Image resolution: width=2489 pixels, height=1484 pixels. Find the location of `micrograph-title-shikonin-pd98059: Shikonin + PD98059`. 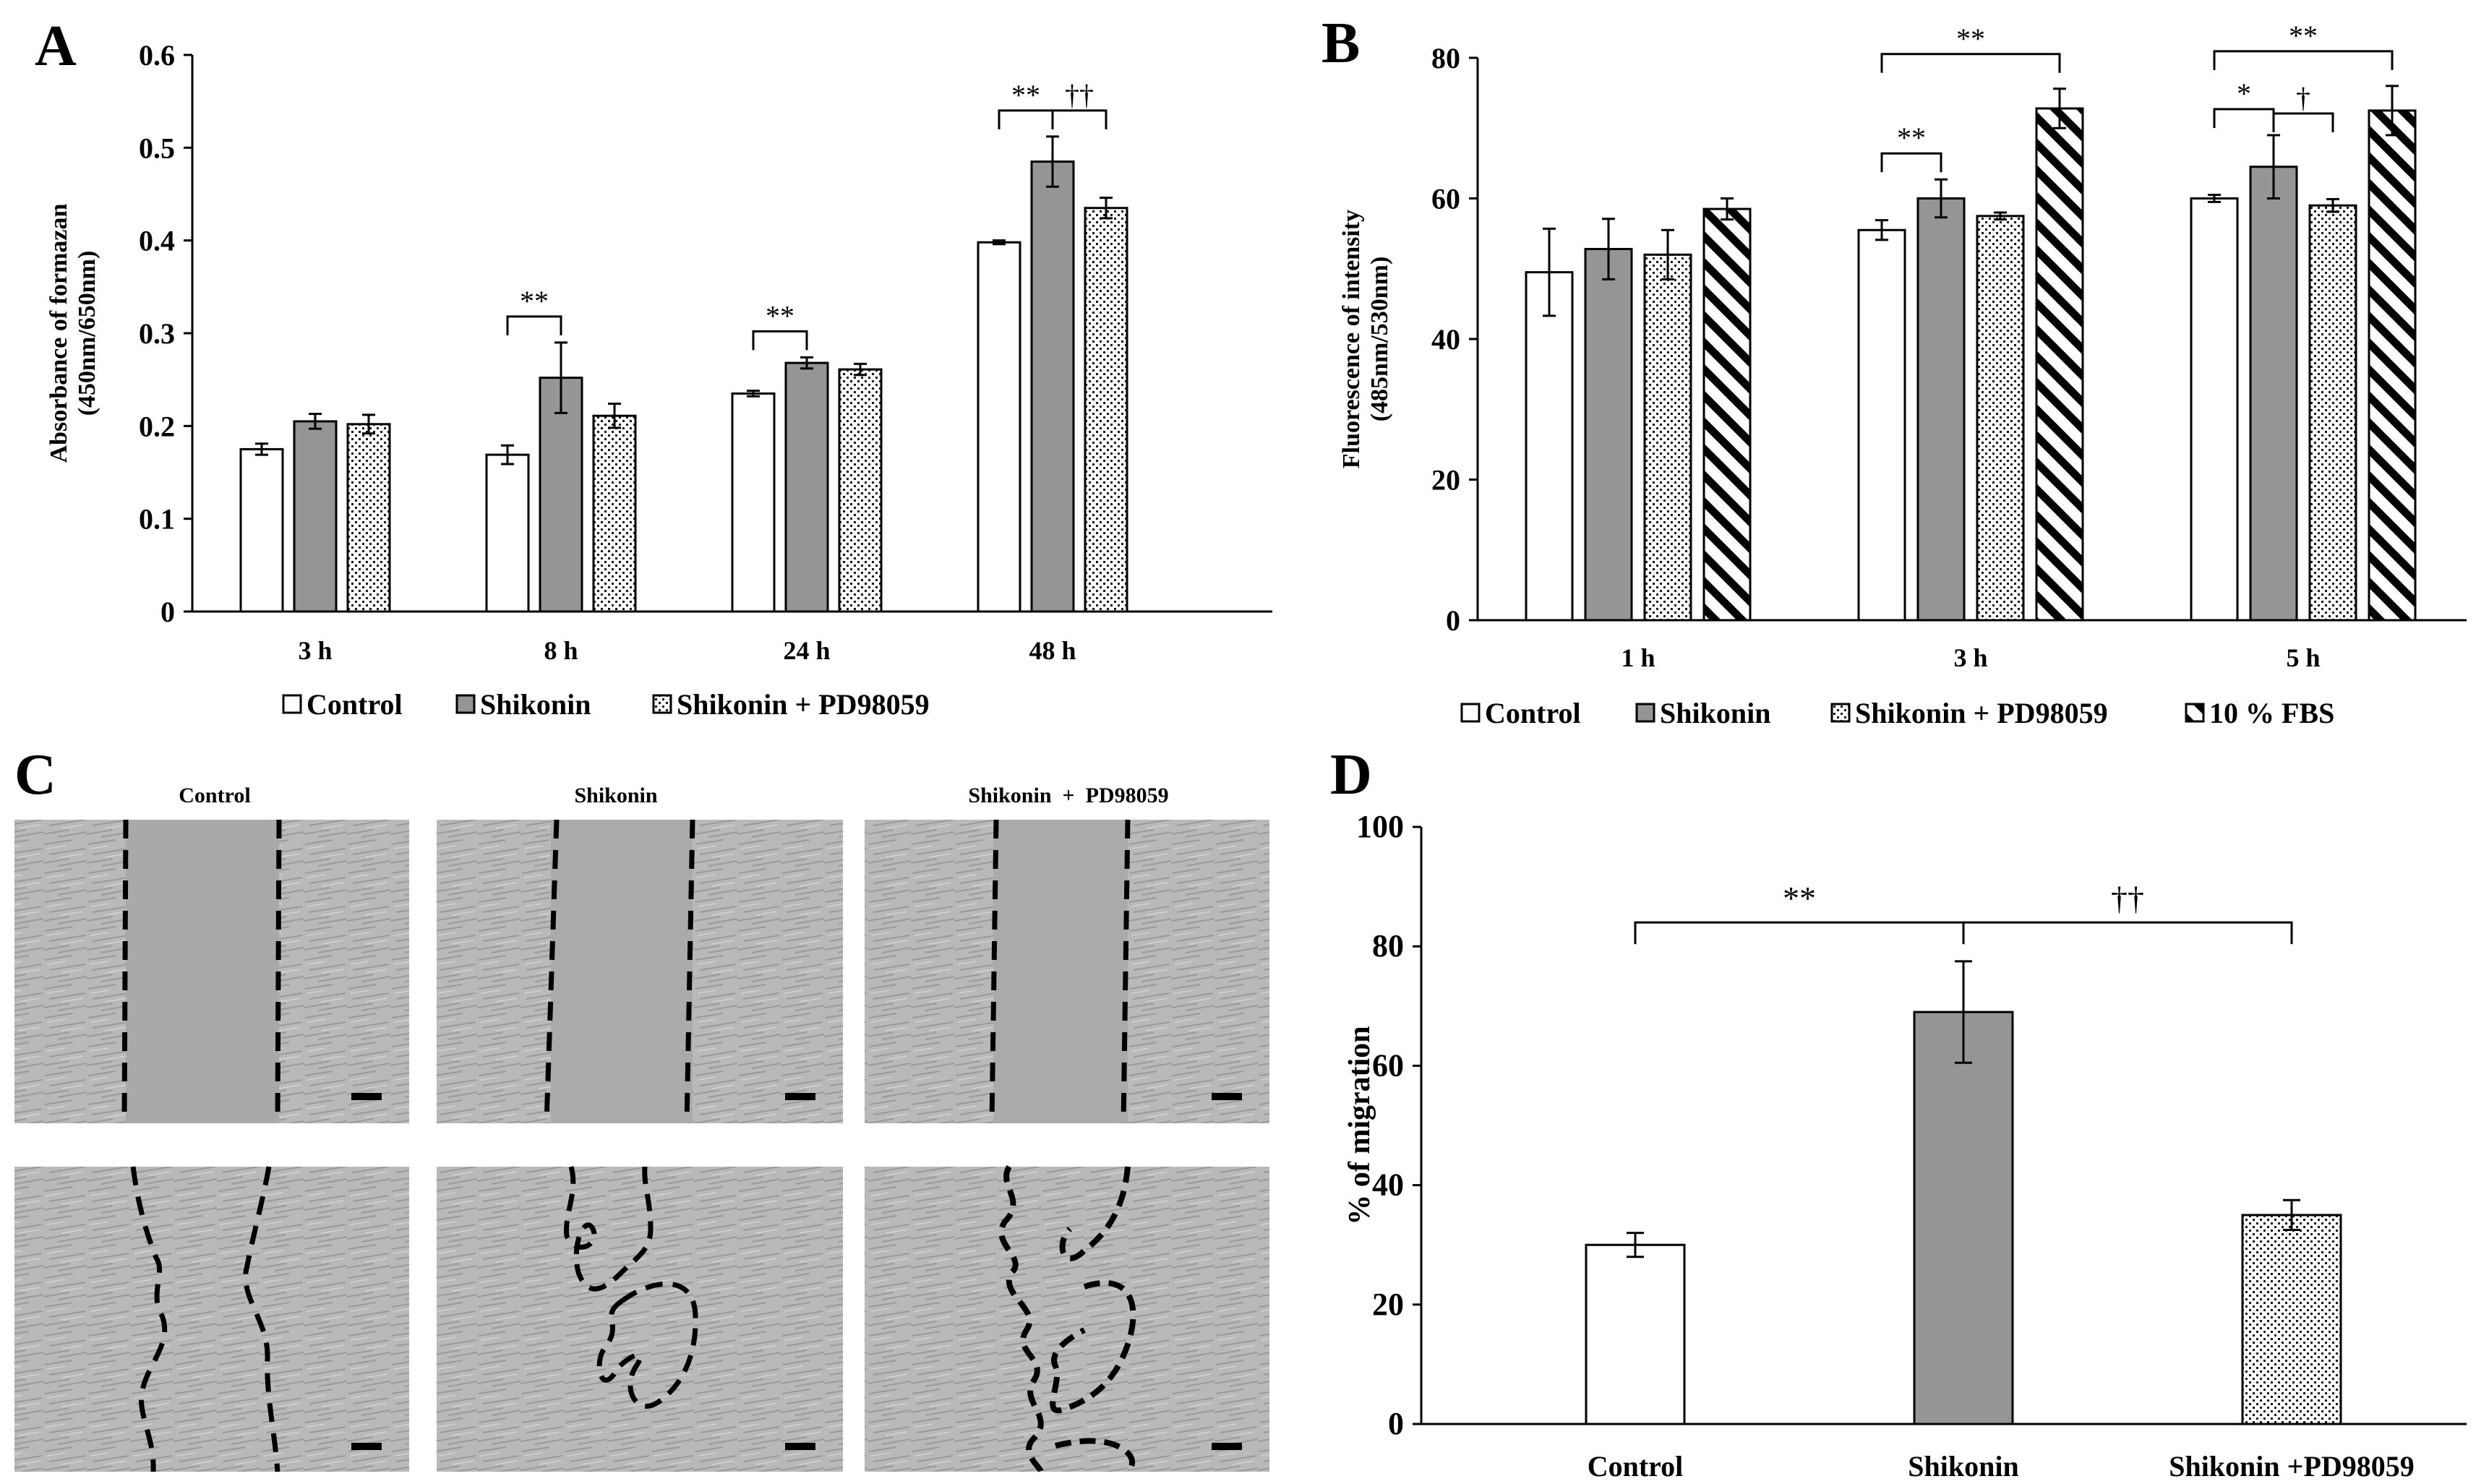

micrograph-title-shikonin-pd98059: Shikonin + PD98059 is located at coordinates (1068, 795).